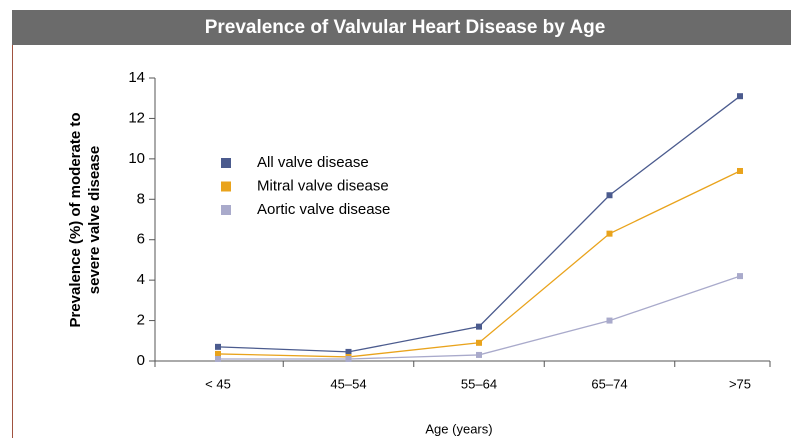 The image size is (791, 438). What do you see at coordinates (136, 117) in the screenshot?
I see `y-tick-label: 12` at bounding box center [136, 117].